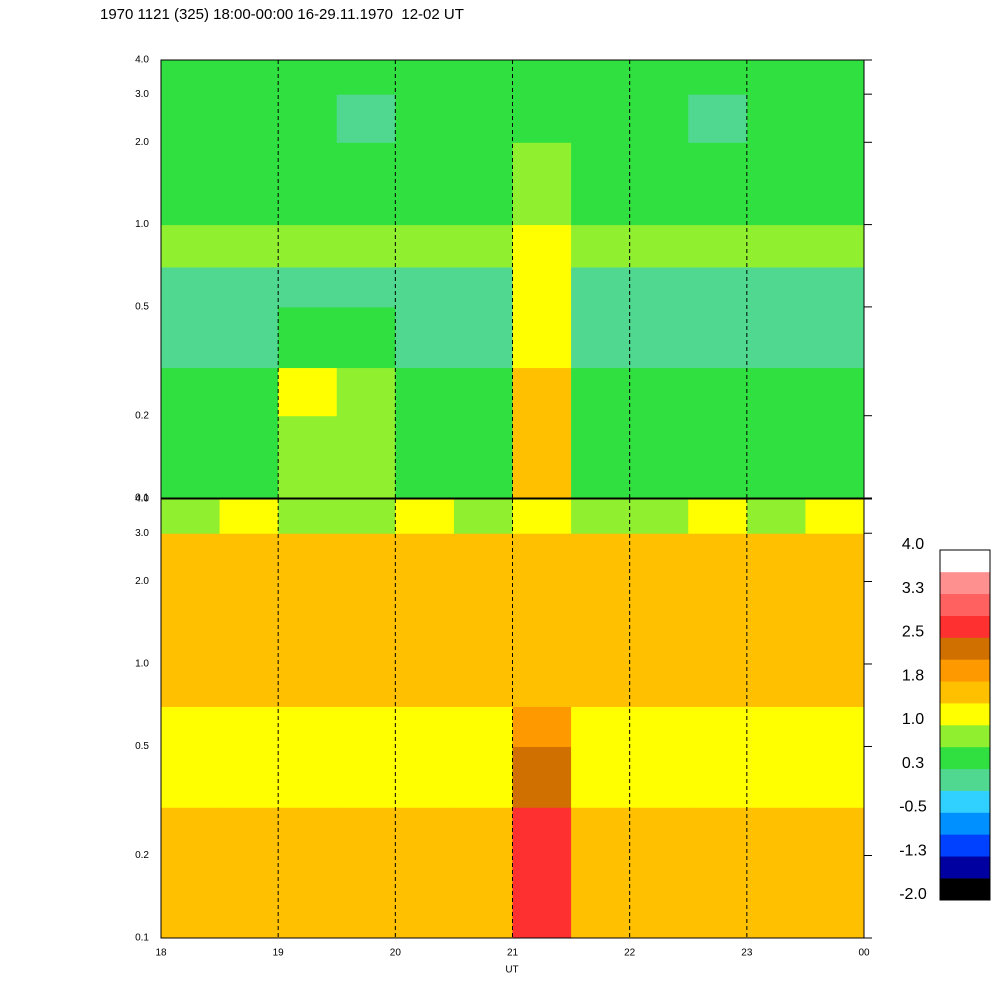  What do you see at coordinates (511, 970) in the screenshot?
I see `x-axis-label: UT` at bounding box center [511, 970].